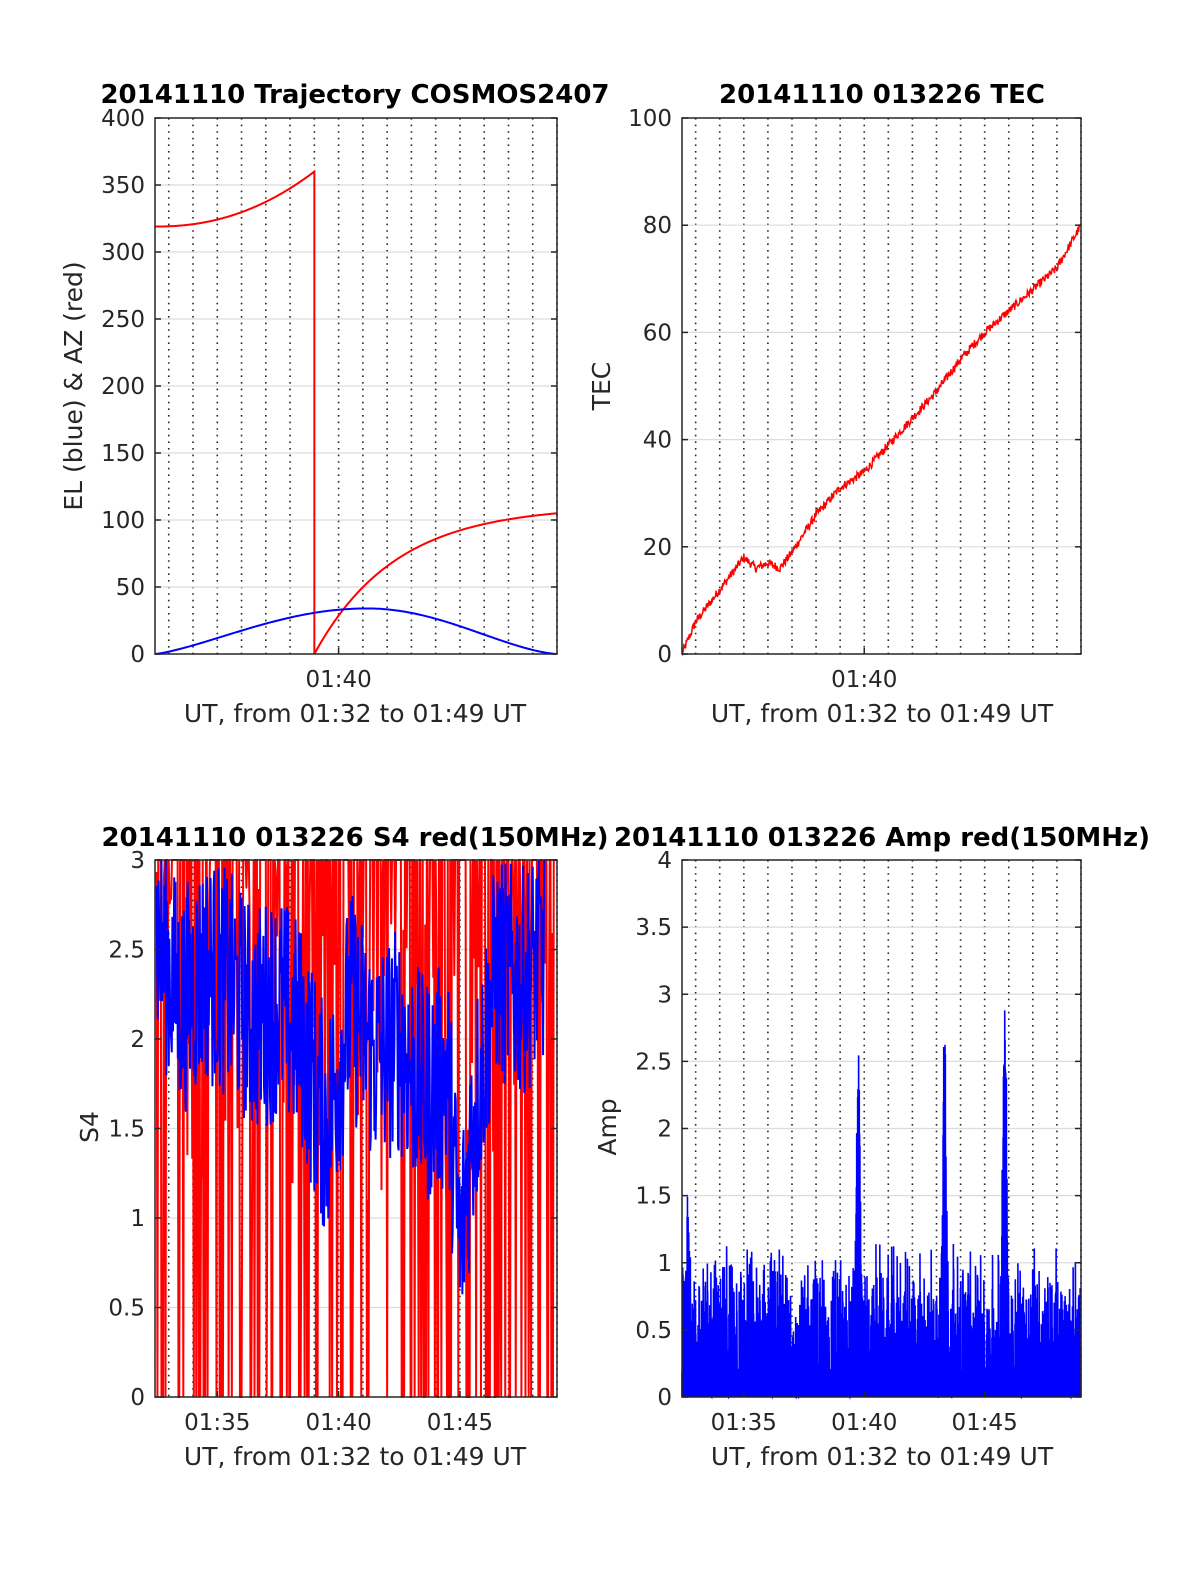 Image resolution: width=1200 pixels, height=1575 pixels. Describe the element at coordinates (130, 588) in the screenshot. I see `y-tick-label: 50` at that location.